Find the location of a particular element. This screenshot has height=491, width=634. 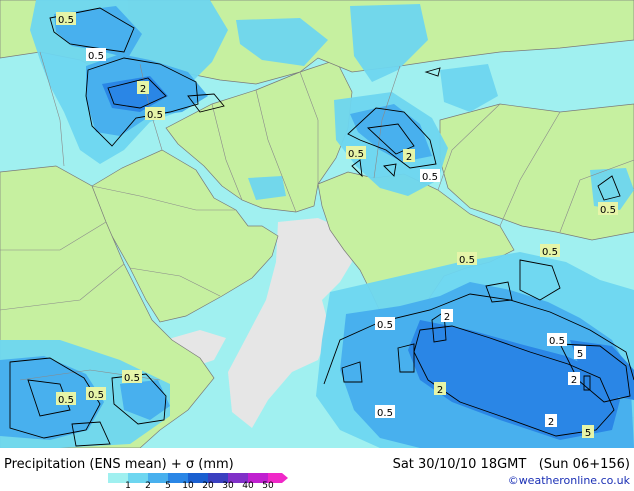

colorbar-tick-label: 1 is located at coordinates (128, 486).